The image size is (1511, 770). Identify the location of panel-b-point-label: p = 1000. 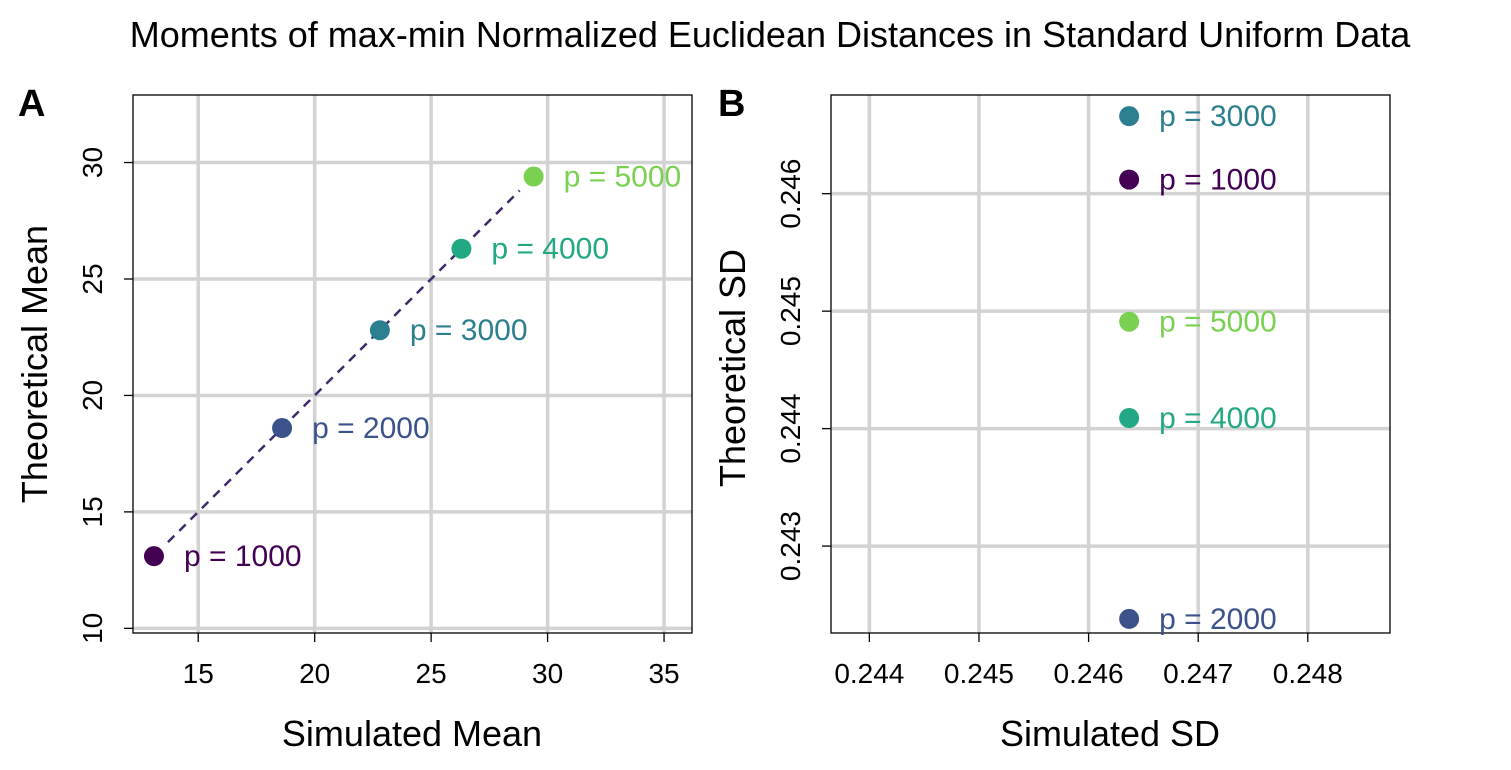
(1218, 180).